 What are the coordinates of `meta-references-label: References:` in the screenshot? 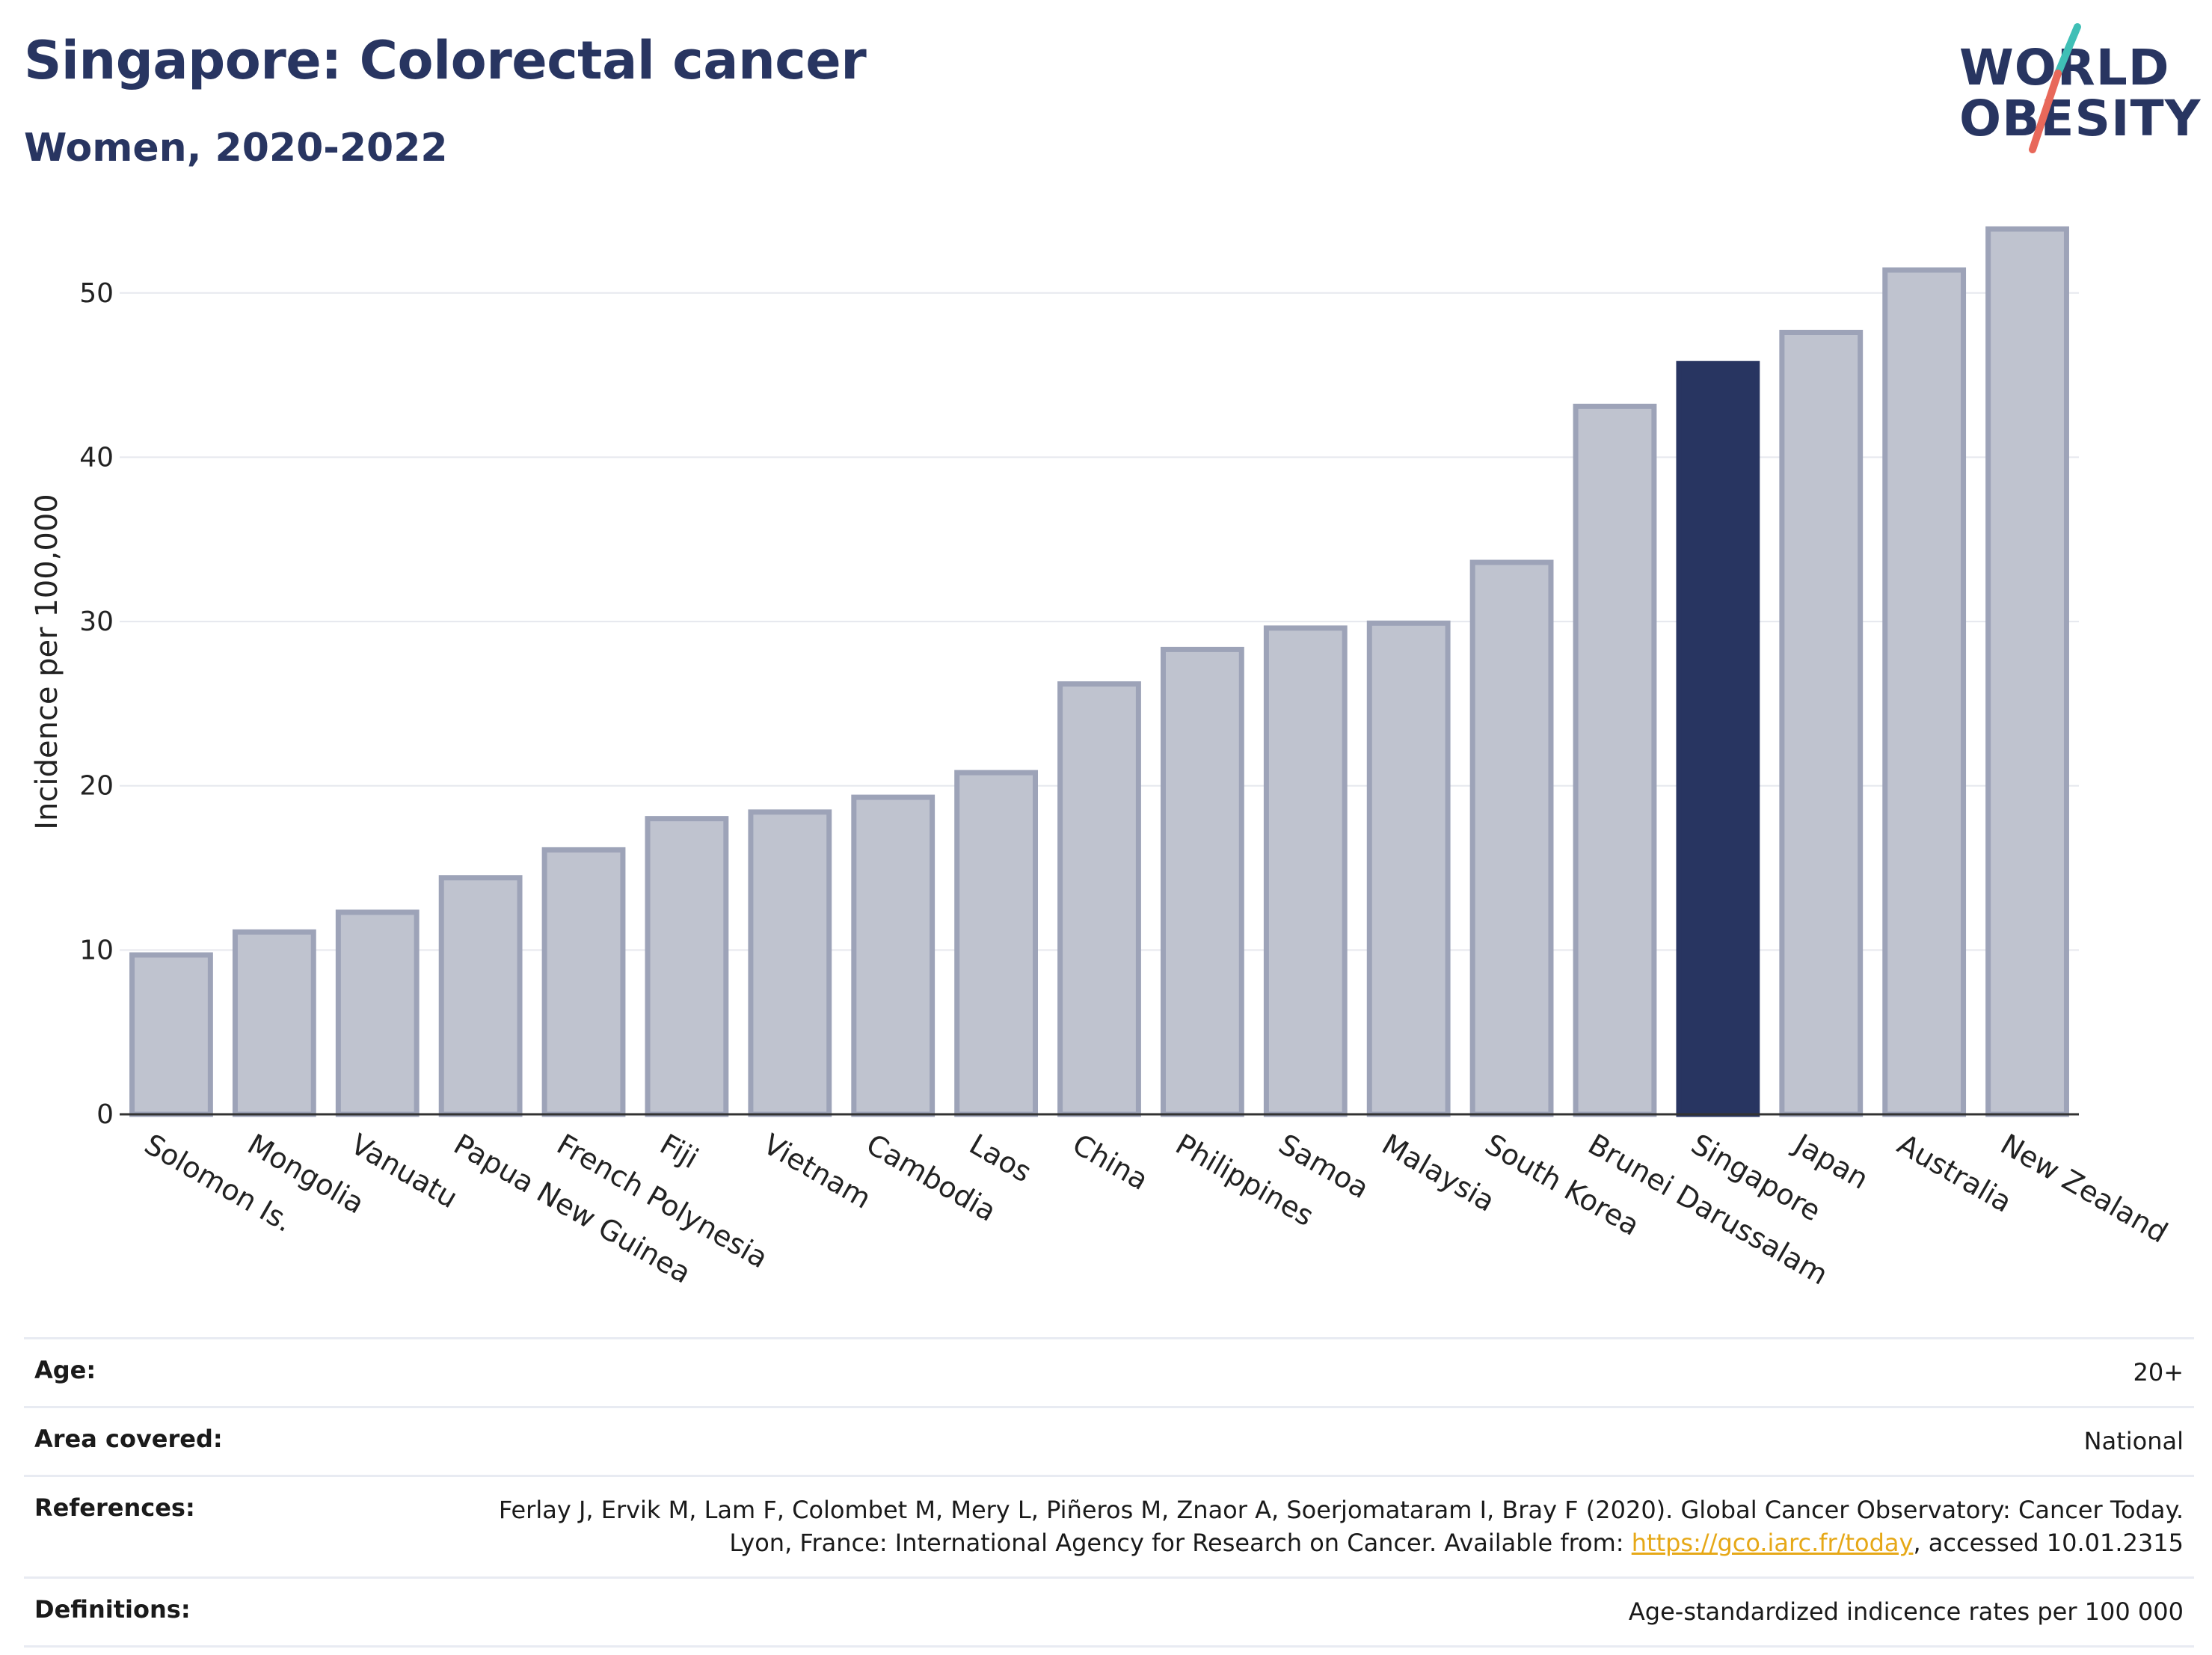 It's located at (115, 1507).